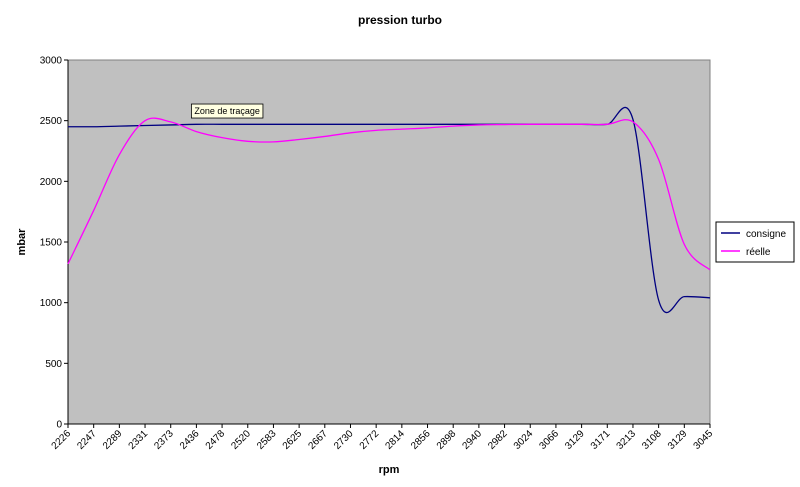 This screenshot has height=487, width=800. I want to click on x-tick-label: 3171, so click(601, 440).